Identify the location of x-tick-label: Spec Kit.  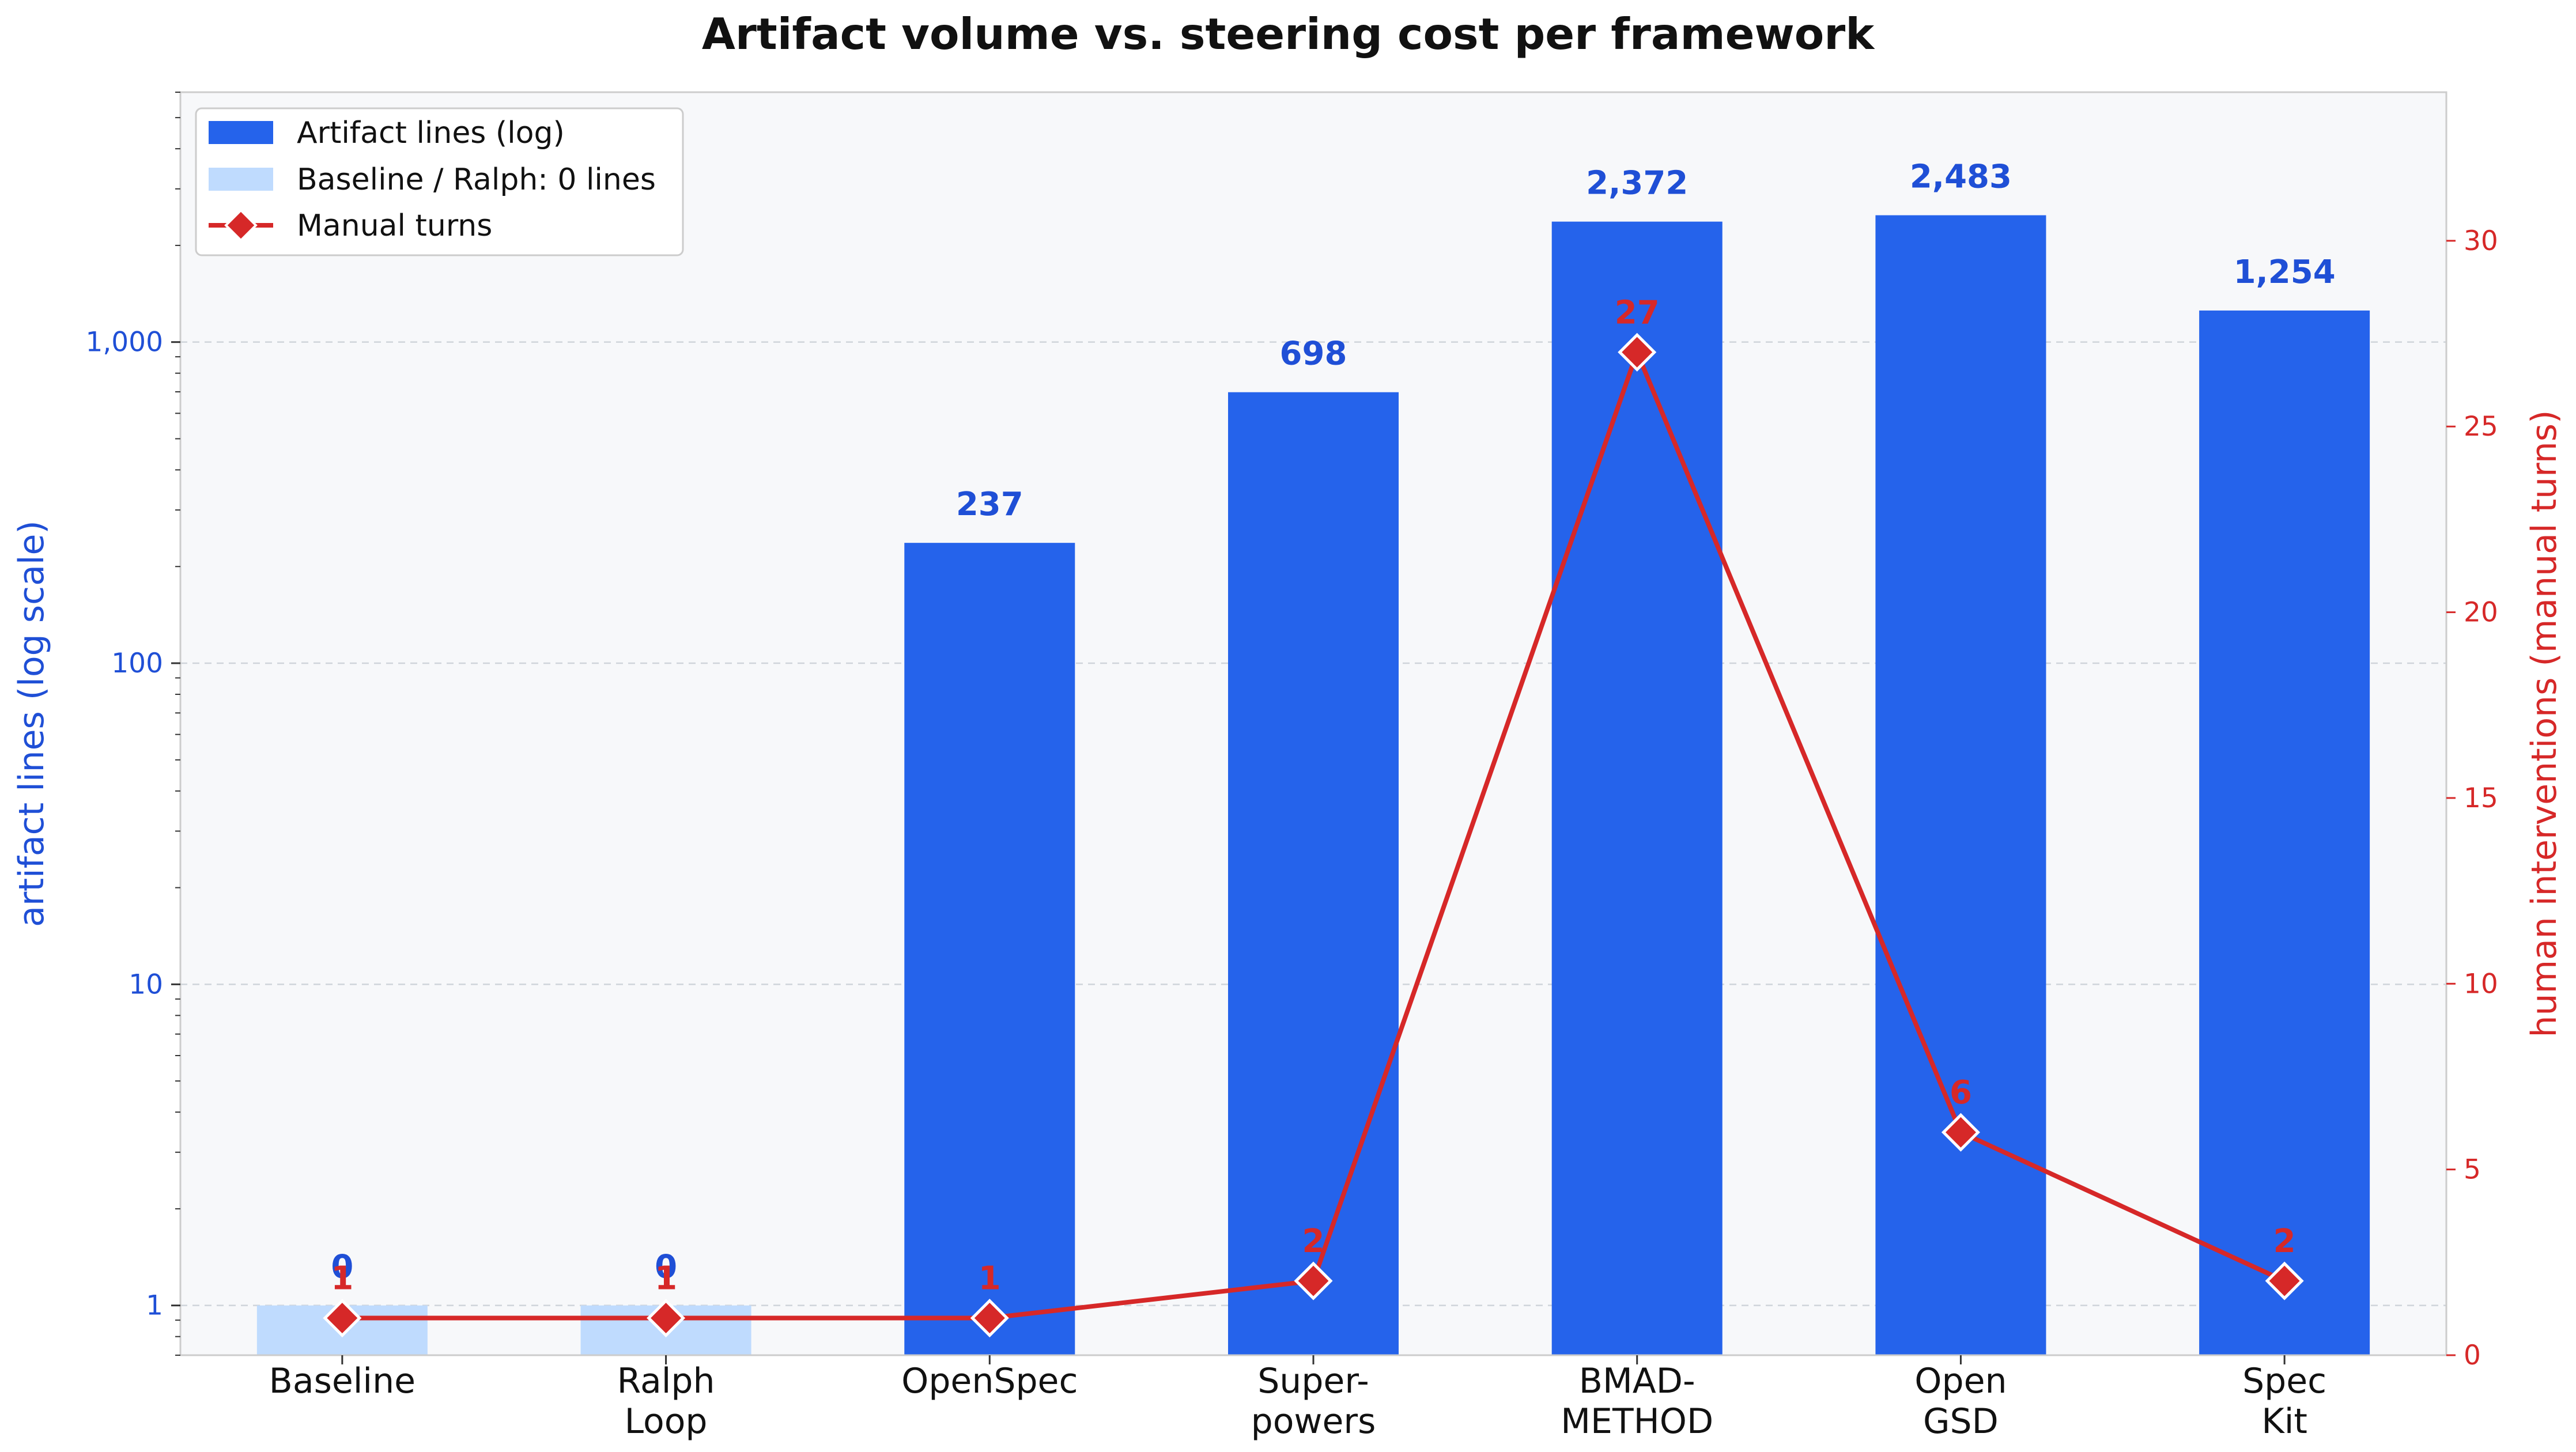
(2284, 1401).